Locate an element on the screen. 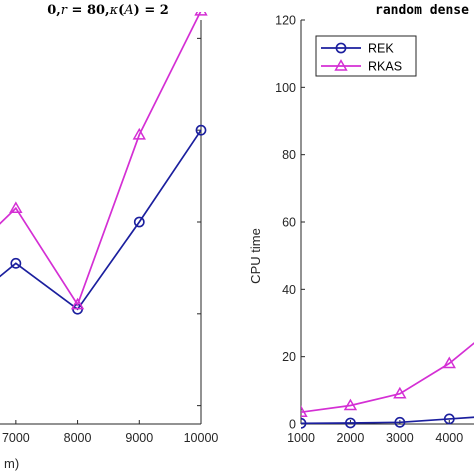 The width and height of the screenshot is (474, 474). legend-entry-rkas: RKAS is located at coordinates (361, 66).